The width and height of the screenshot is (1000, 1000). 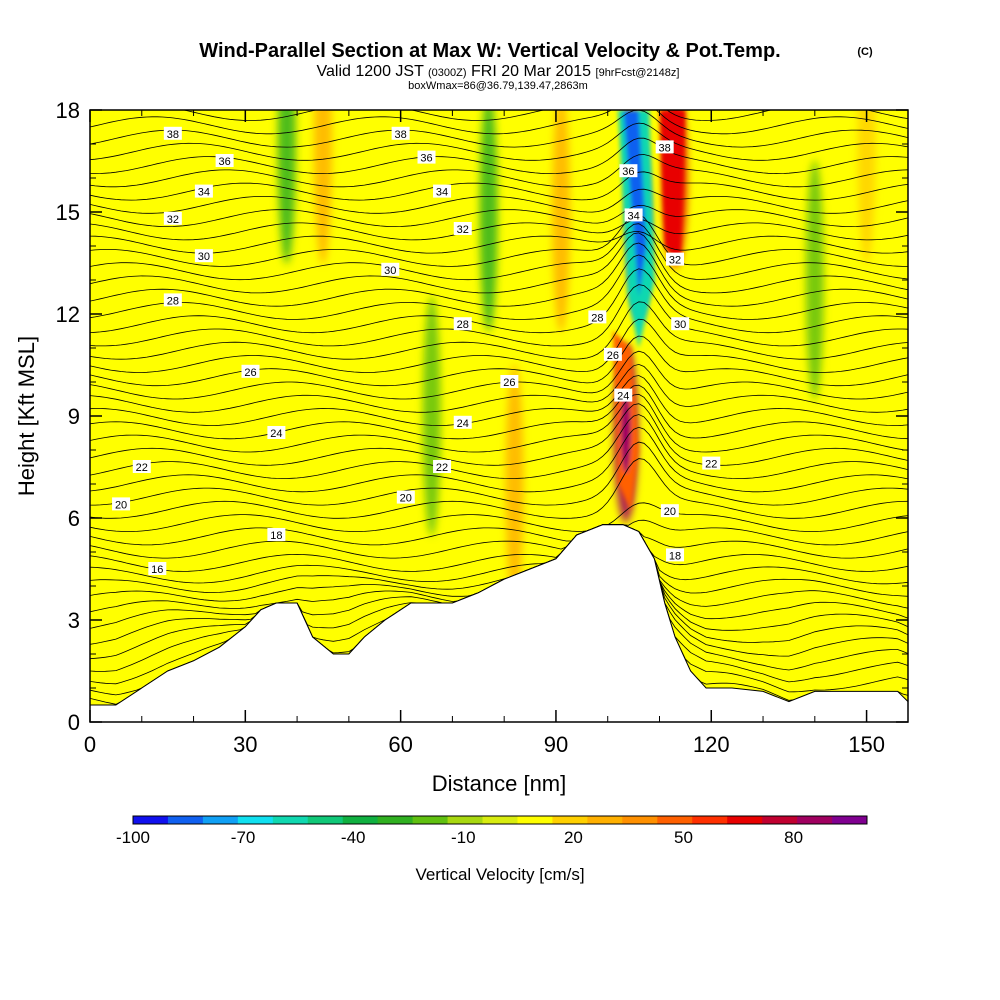 What do you see at coordinates (573, 837) in the screenshot?
I see `colorbar-tick-label: 20` at bounding box center [573, 837].